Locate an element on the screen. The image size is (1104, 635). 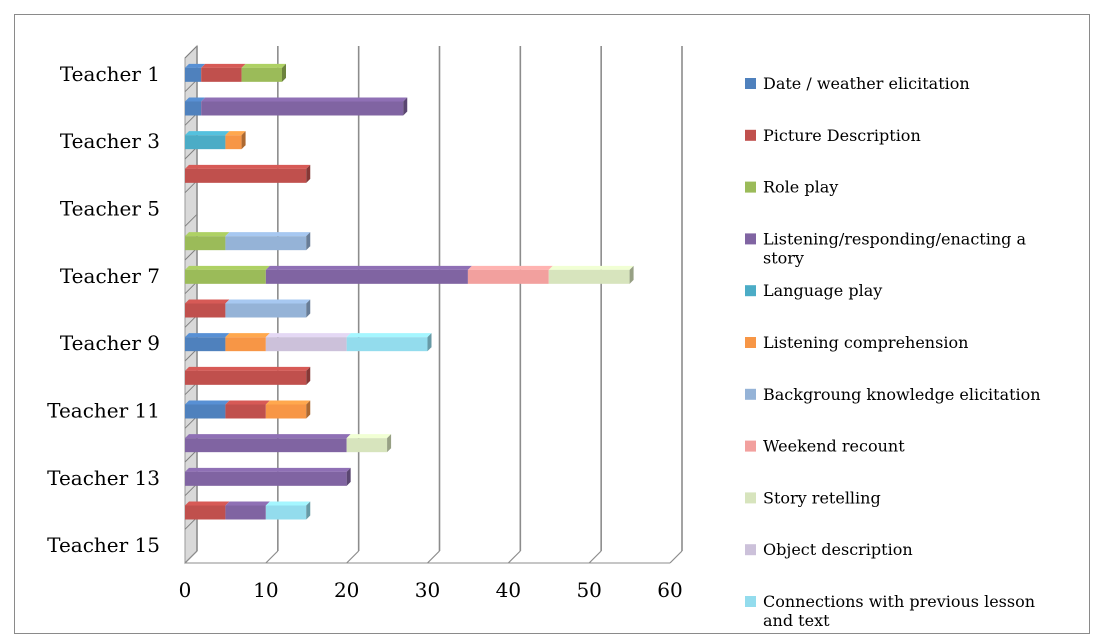
legend-item: Weekend recount is located at coordinates (825, 446).